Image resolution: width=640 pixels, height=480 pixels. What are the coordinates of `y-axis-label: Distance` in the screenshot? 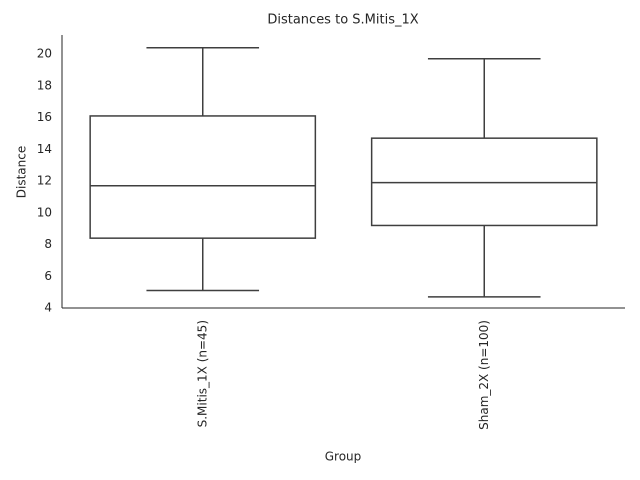 It's located at (22, 172).